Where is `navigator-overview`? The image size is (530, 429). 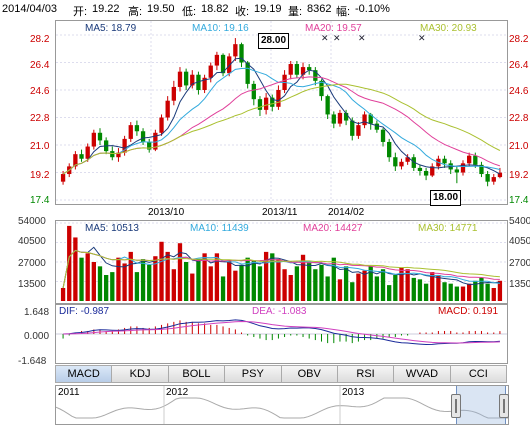
navigator-overview is located at coordinates (282, 405).